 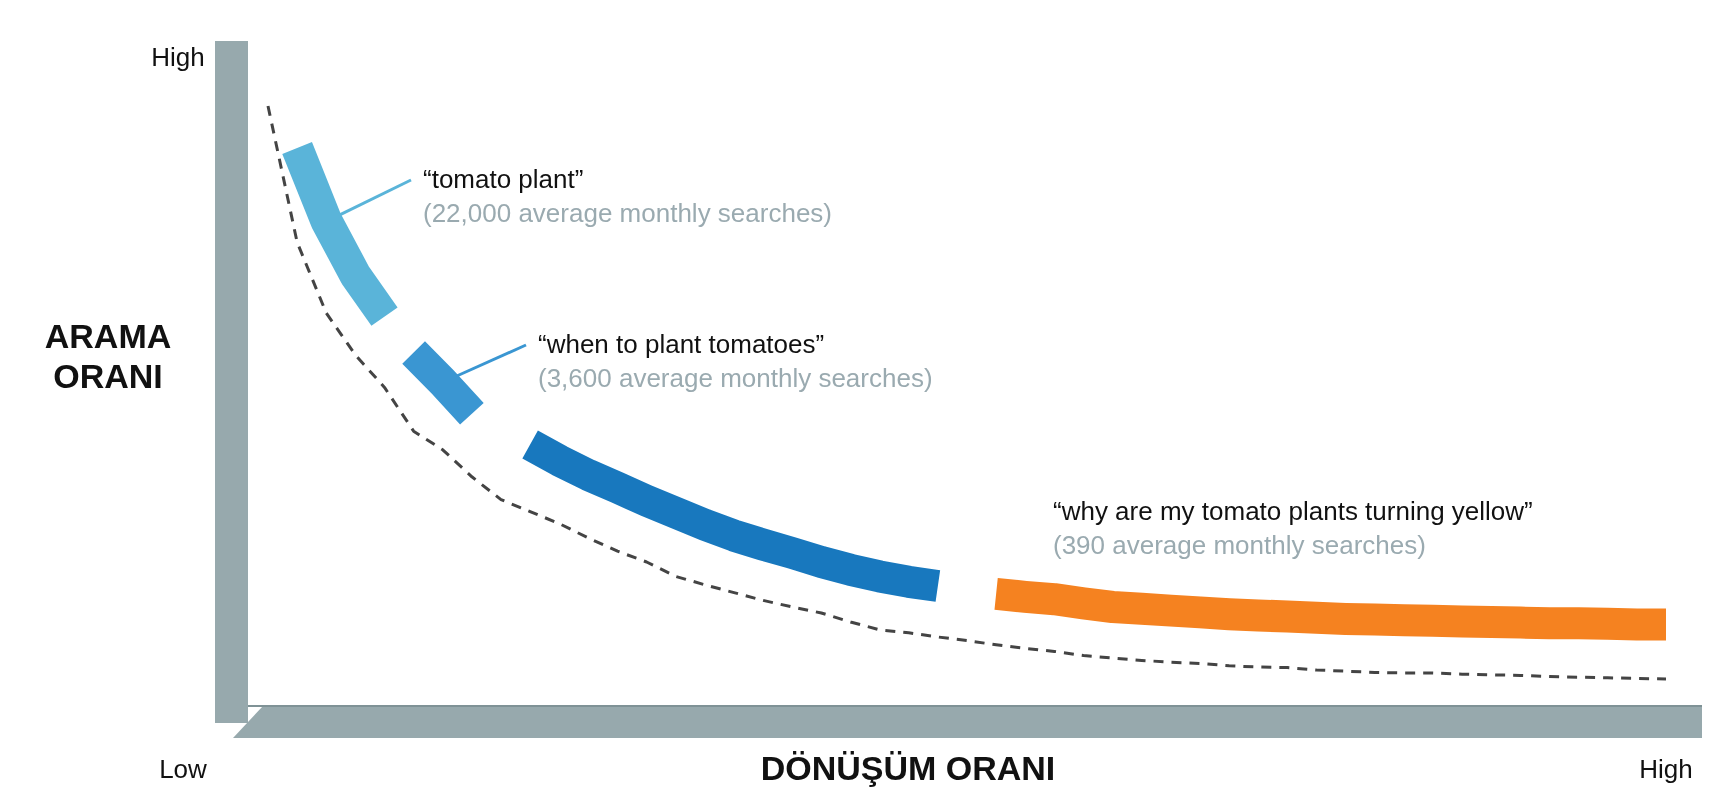 I want to click on annotation: “when to plant tomatoes” (3,600 average monthly searches), so click(x=735, y=361).